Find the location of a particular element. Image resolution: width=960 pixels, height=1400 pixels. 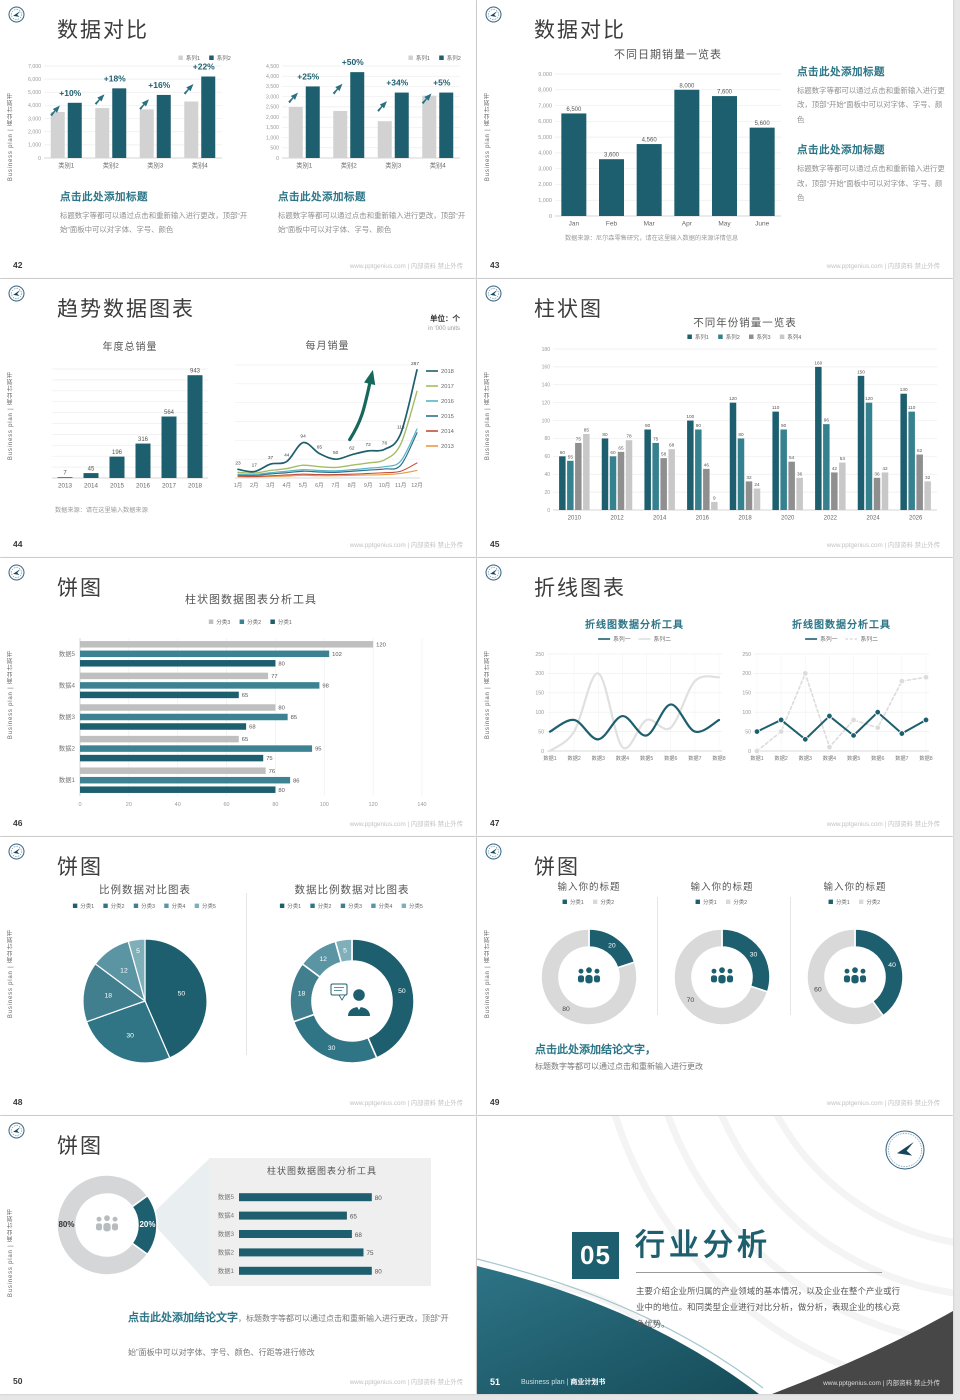

svg-text: 2016 is located at coordinates (447, 402).